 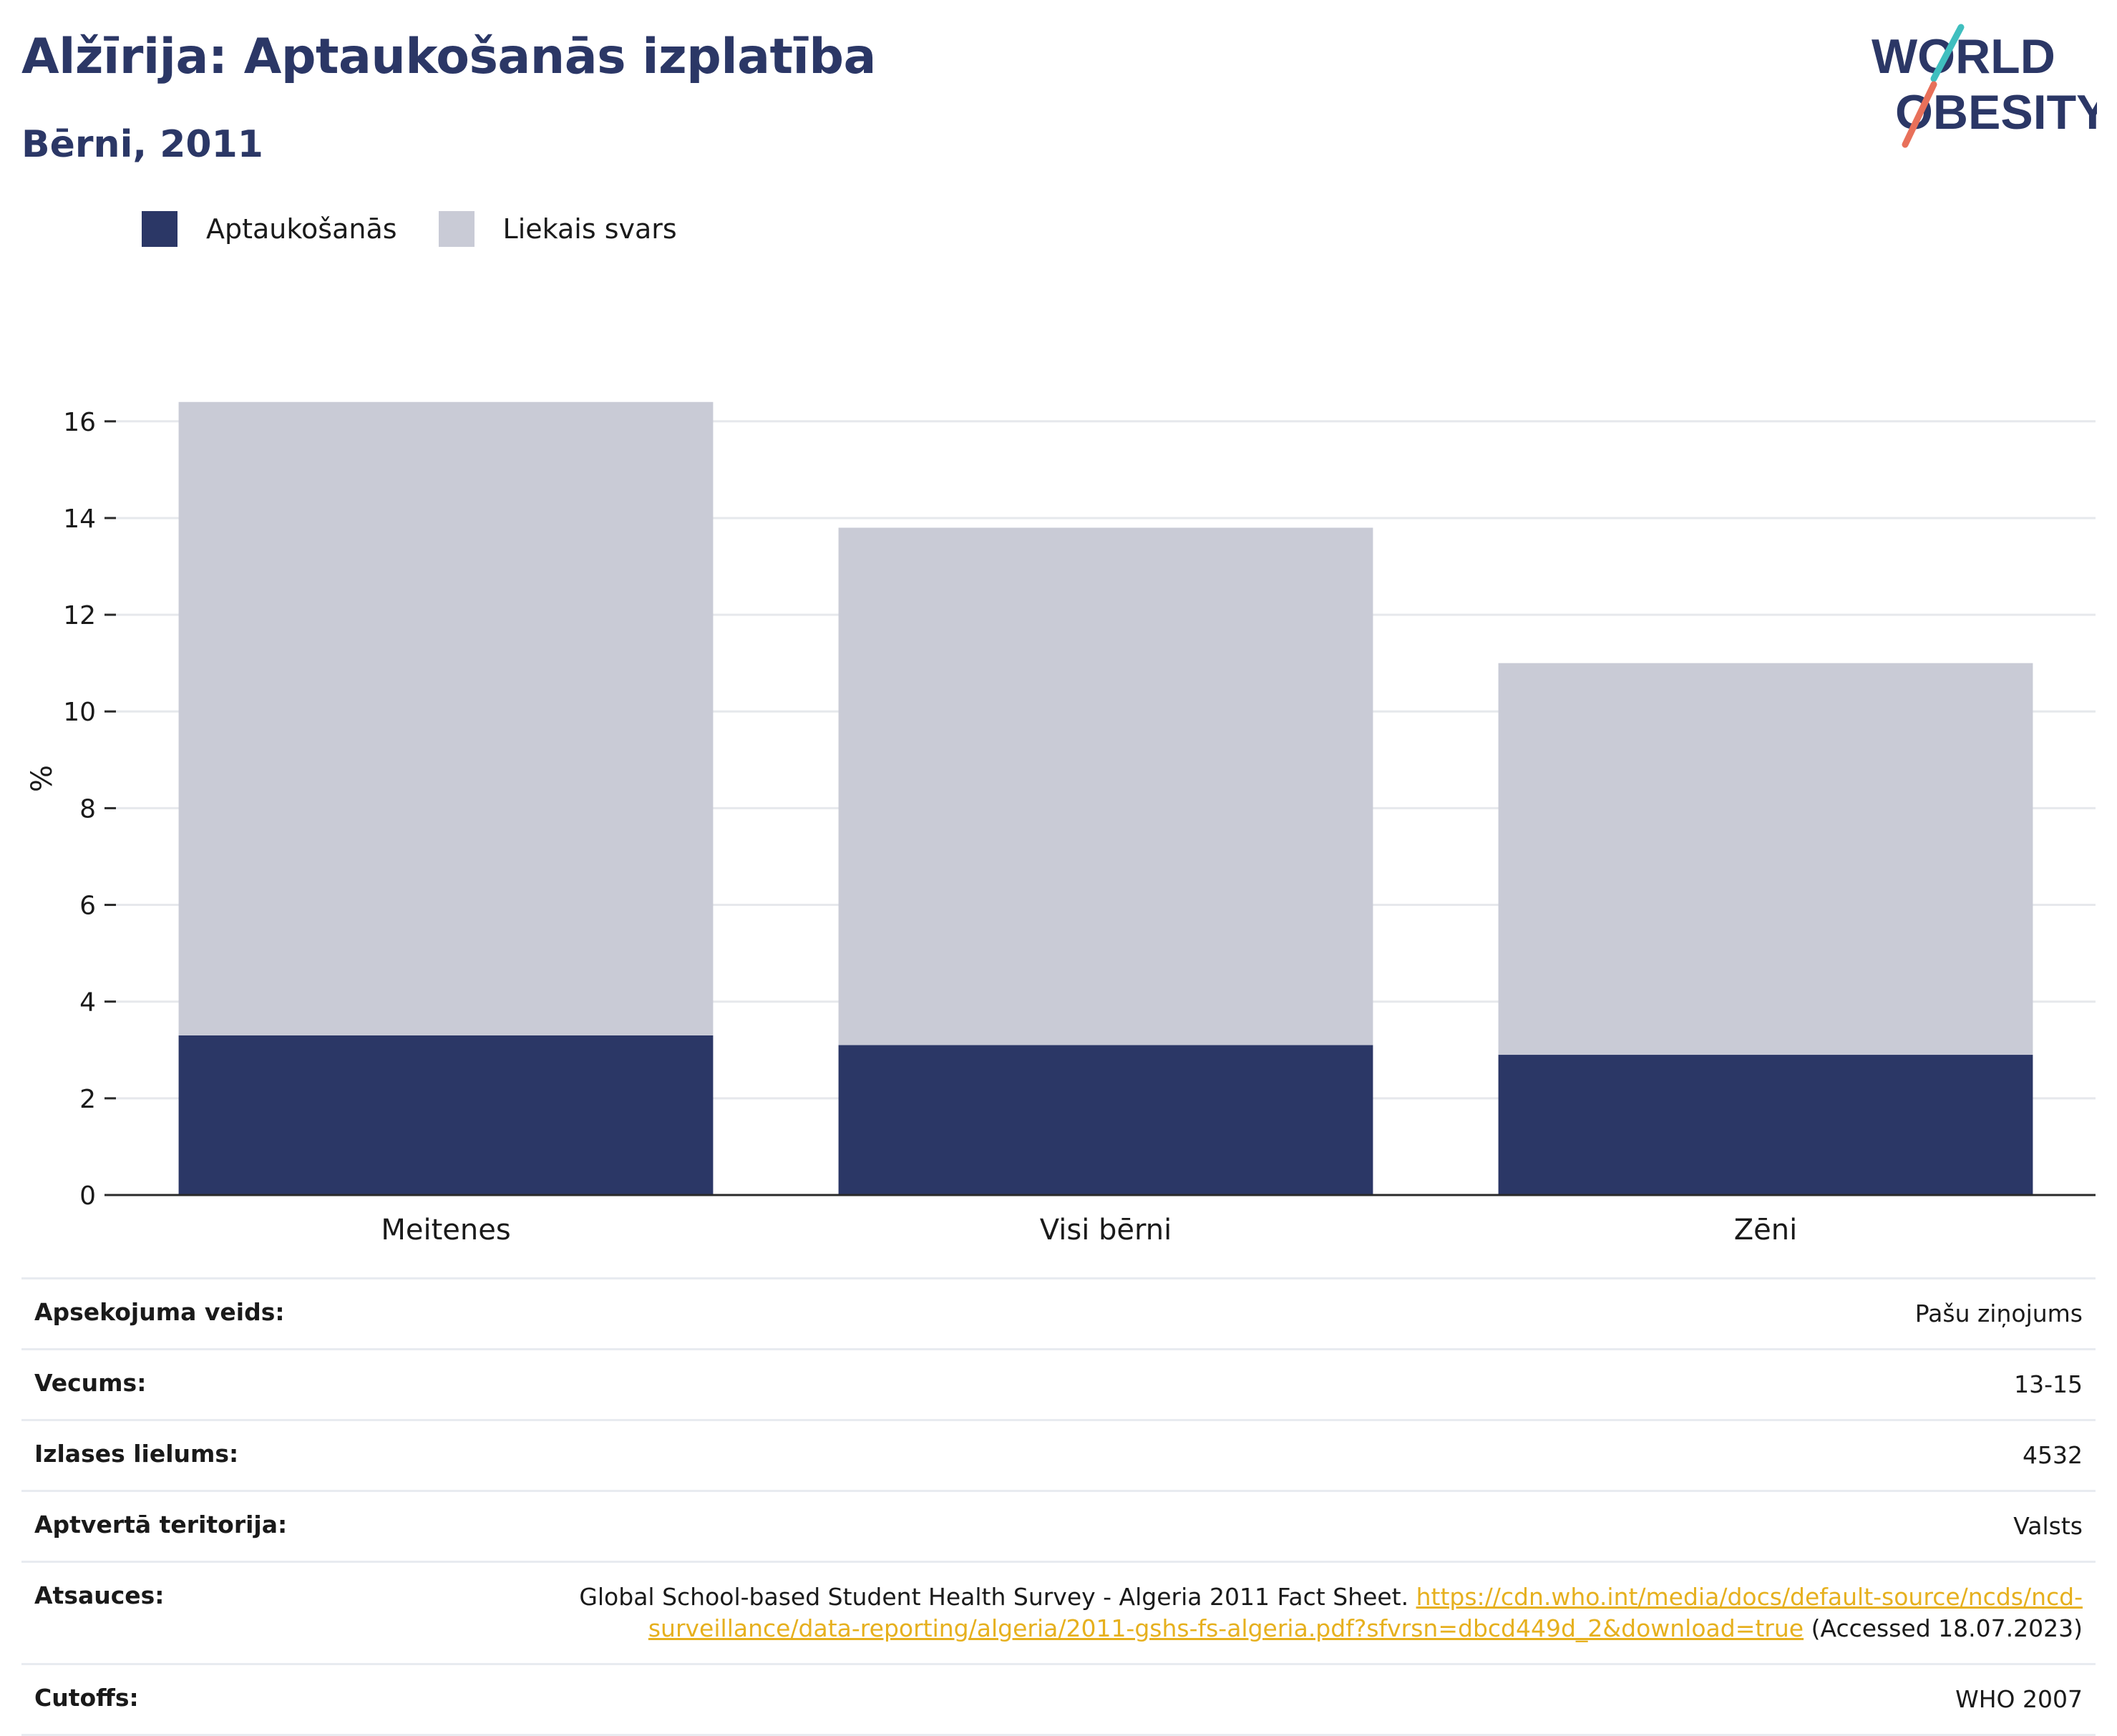 What do you see at coordinates (431, 229) in the screenshot?
I see `chart-legend: Aptaukošanās Liekais svars` at bounding box center [431, 229].